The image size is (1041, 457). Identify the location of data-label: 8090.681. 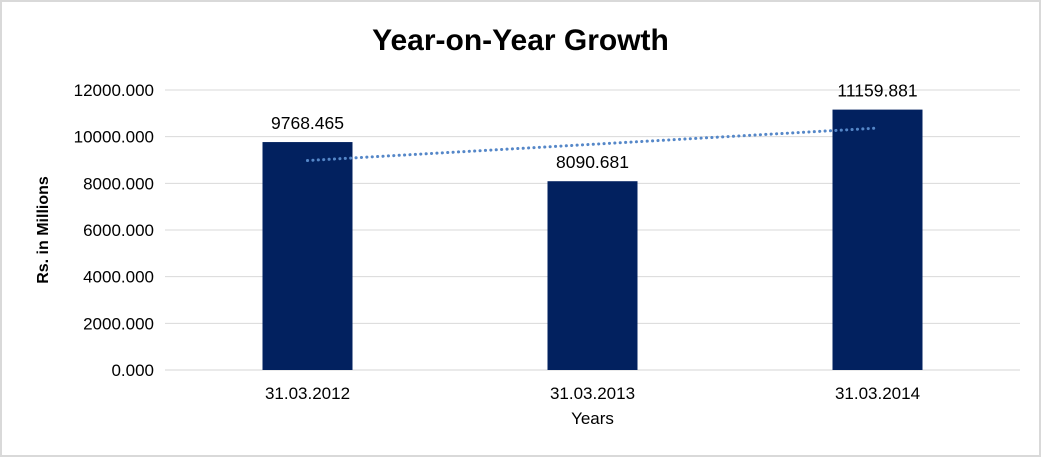
(592, 162).